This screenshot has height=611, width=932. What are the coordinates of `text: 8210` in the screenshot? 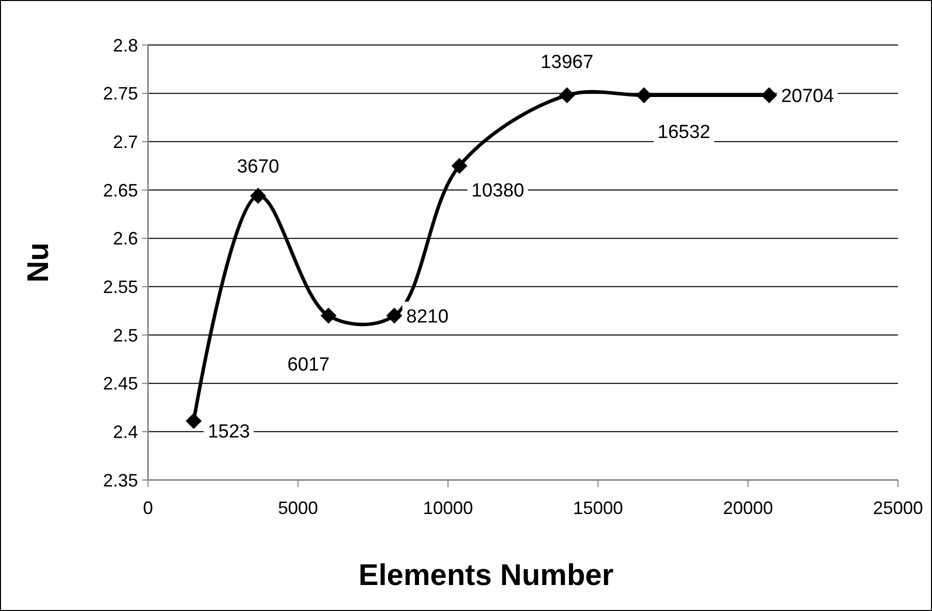 It's located at (427, 317).